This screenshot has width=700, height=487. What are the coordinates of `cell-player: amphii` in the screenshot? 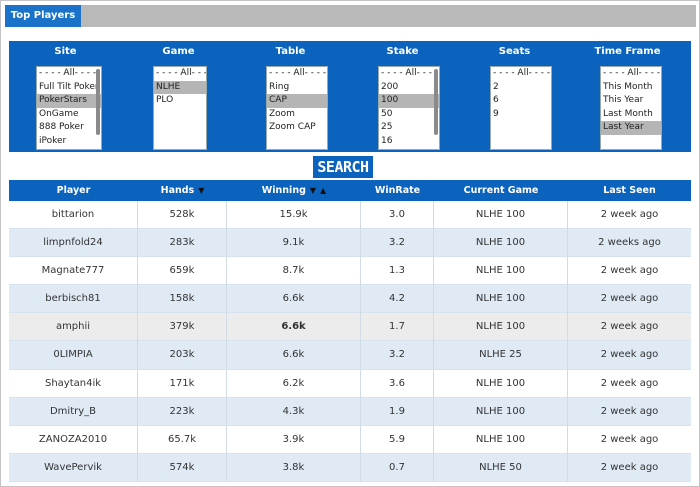 It's located at (73, 327).